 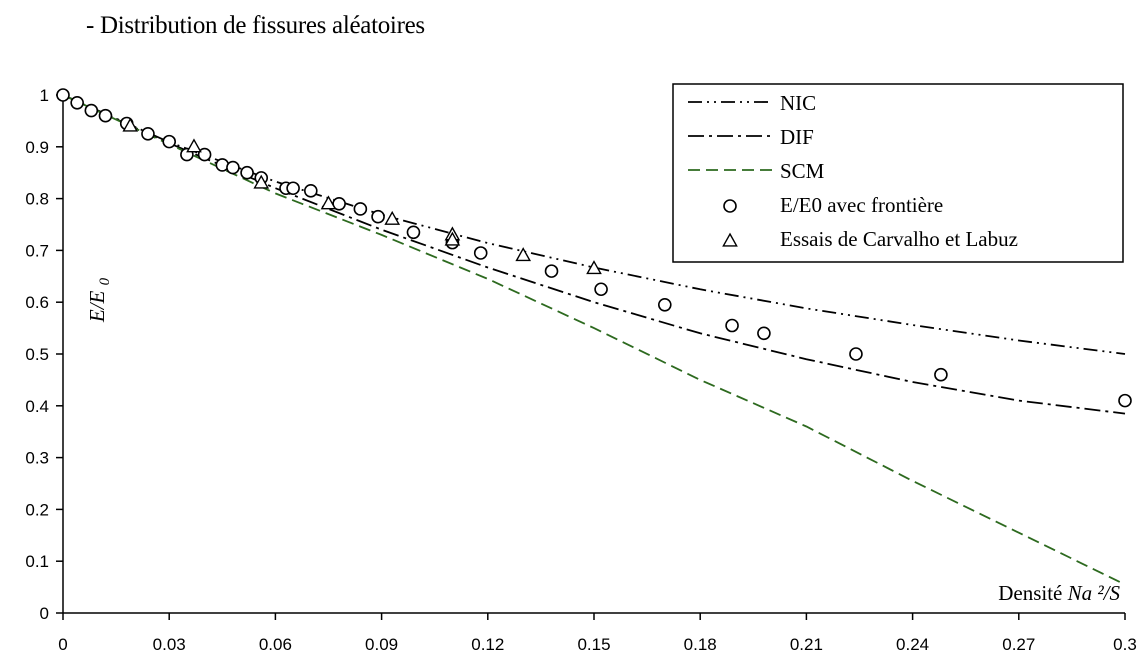 I want to click on y-axis-label-sub: 0, so click(x=105, y=281).